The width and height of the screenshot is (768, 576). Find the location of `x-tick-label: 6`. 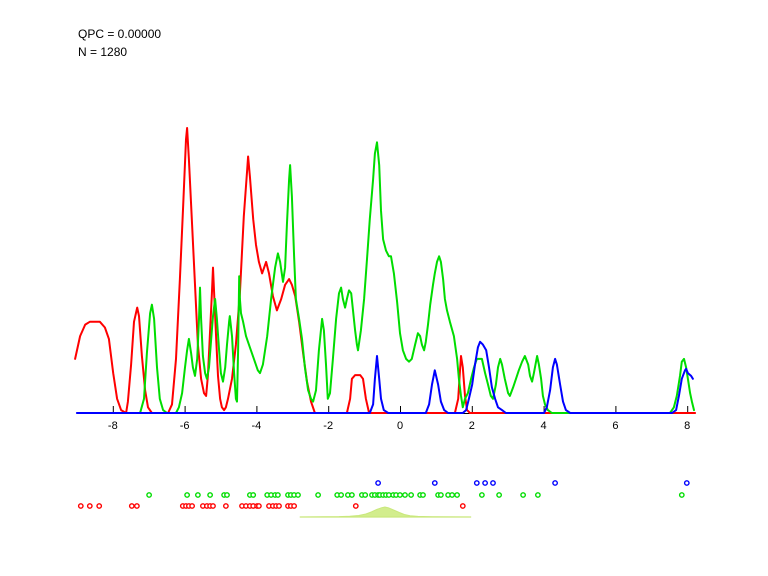

x-tick-label: 6 is located at coordinates (615, 426).